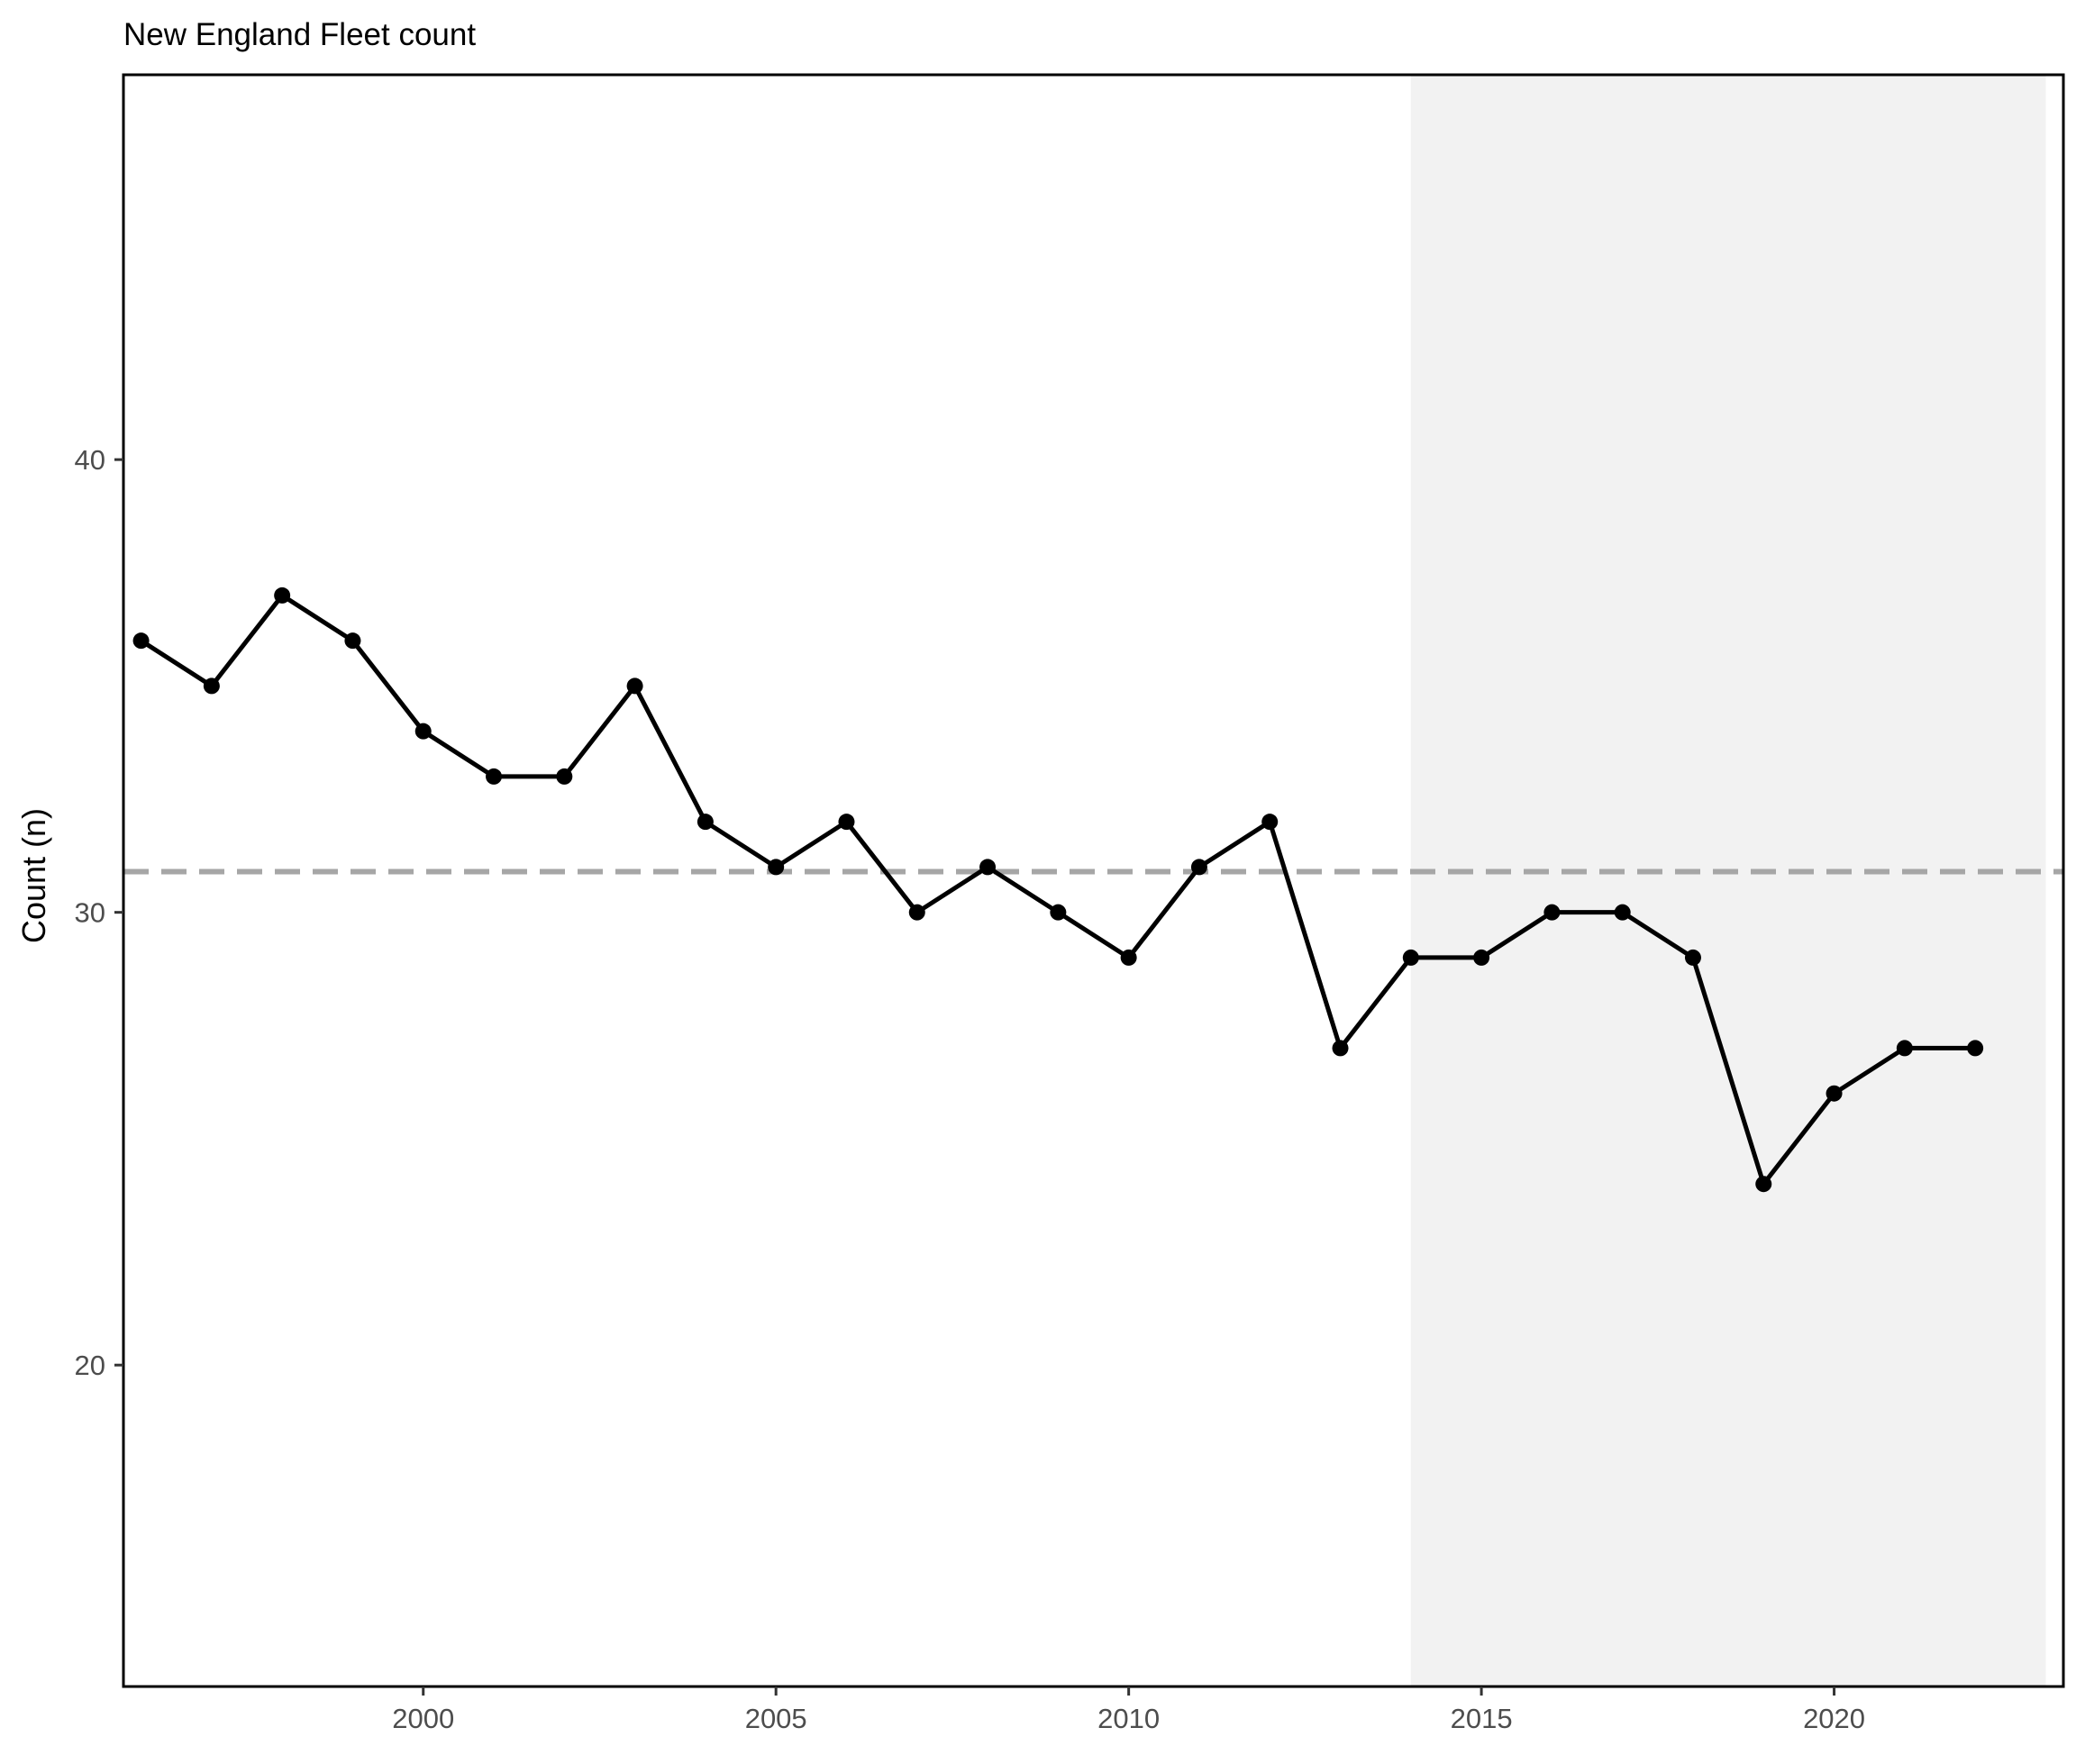 This screenshot has width=2076, height=1764. What do you see at coordinates (1340, 1048) in the screenshot?
I see `data-point-2013` at bounding box center [1340, 1048].